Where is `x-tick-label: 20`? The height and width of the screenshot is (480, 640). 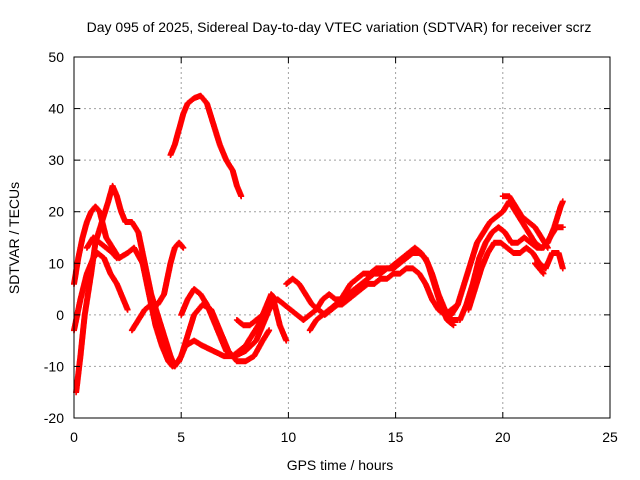
x-tick-label: 20 is located at coordinates (503, 437).